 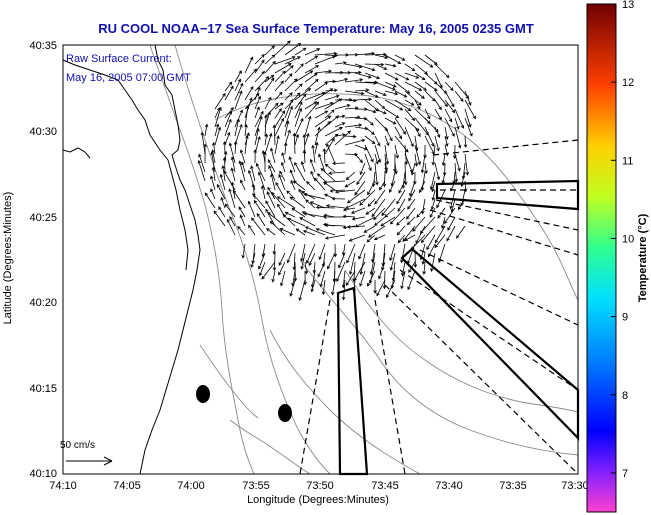 What do you see at coordinates (449, 486) in the screenshot?
I see `x-tick-label: 73:40` at bounding box center [449, 486].